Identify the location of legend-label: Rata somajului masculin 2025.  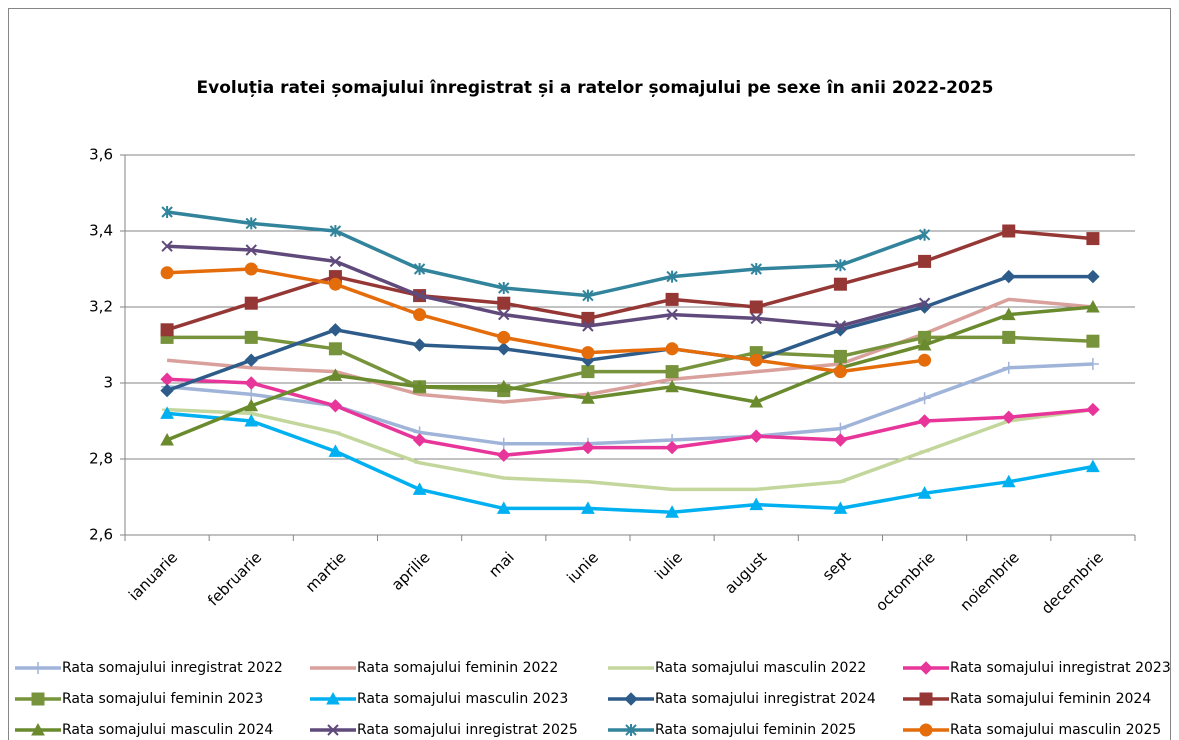
(1055, 730).